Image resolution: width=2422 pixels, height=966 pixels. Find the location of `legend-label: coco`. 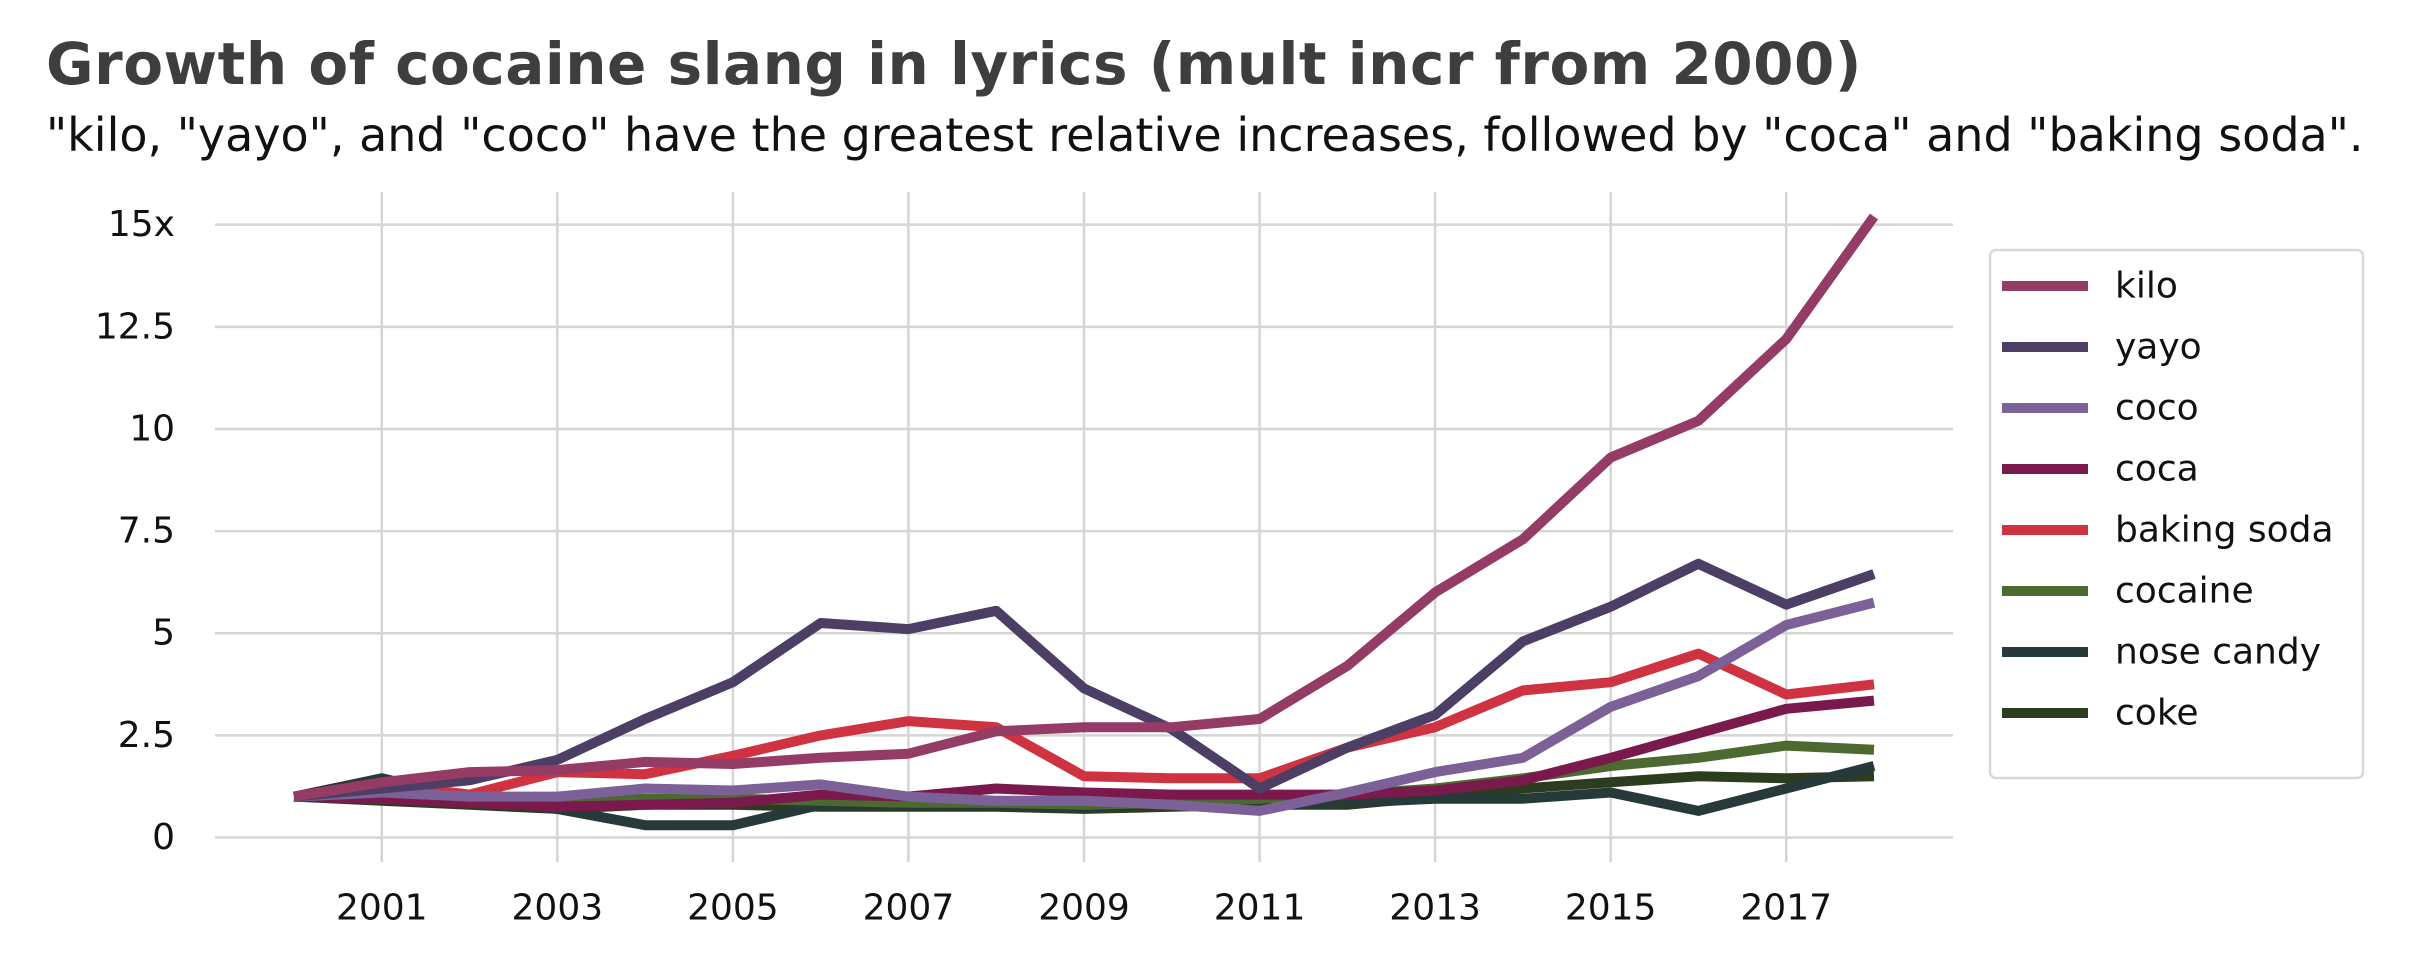

legend-label: coco is located at coordinates (2157, 408).